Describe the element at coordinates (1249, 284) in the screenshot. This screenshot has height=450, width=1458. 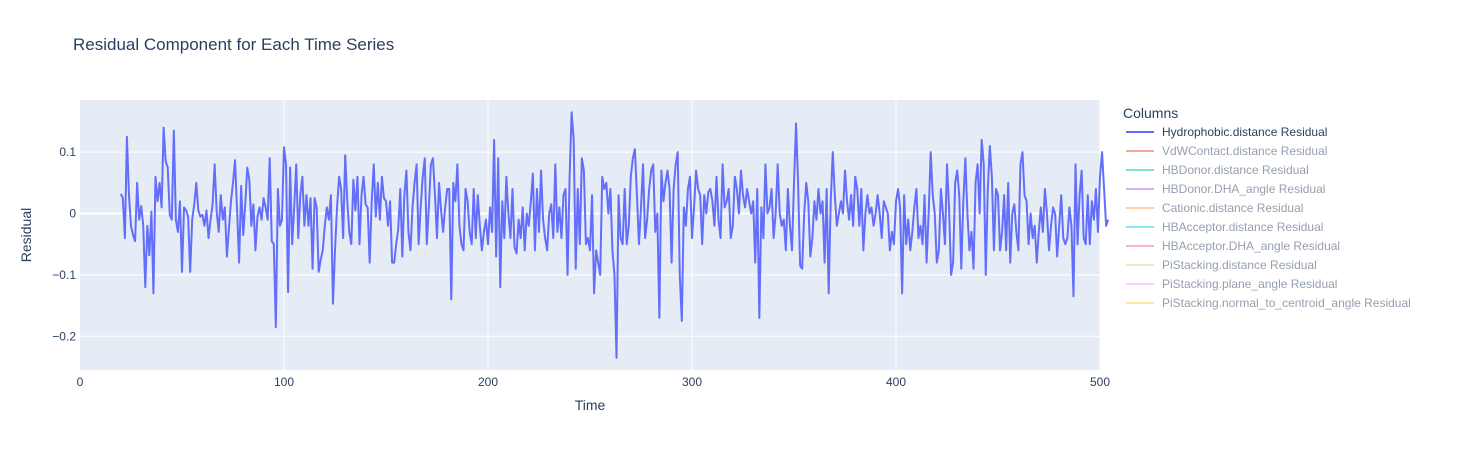
I see `legend-label: PiStacking.plane_angle Residual` at that location.